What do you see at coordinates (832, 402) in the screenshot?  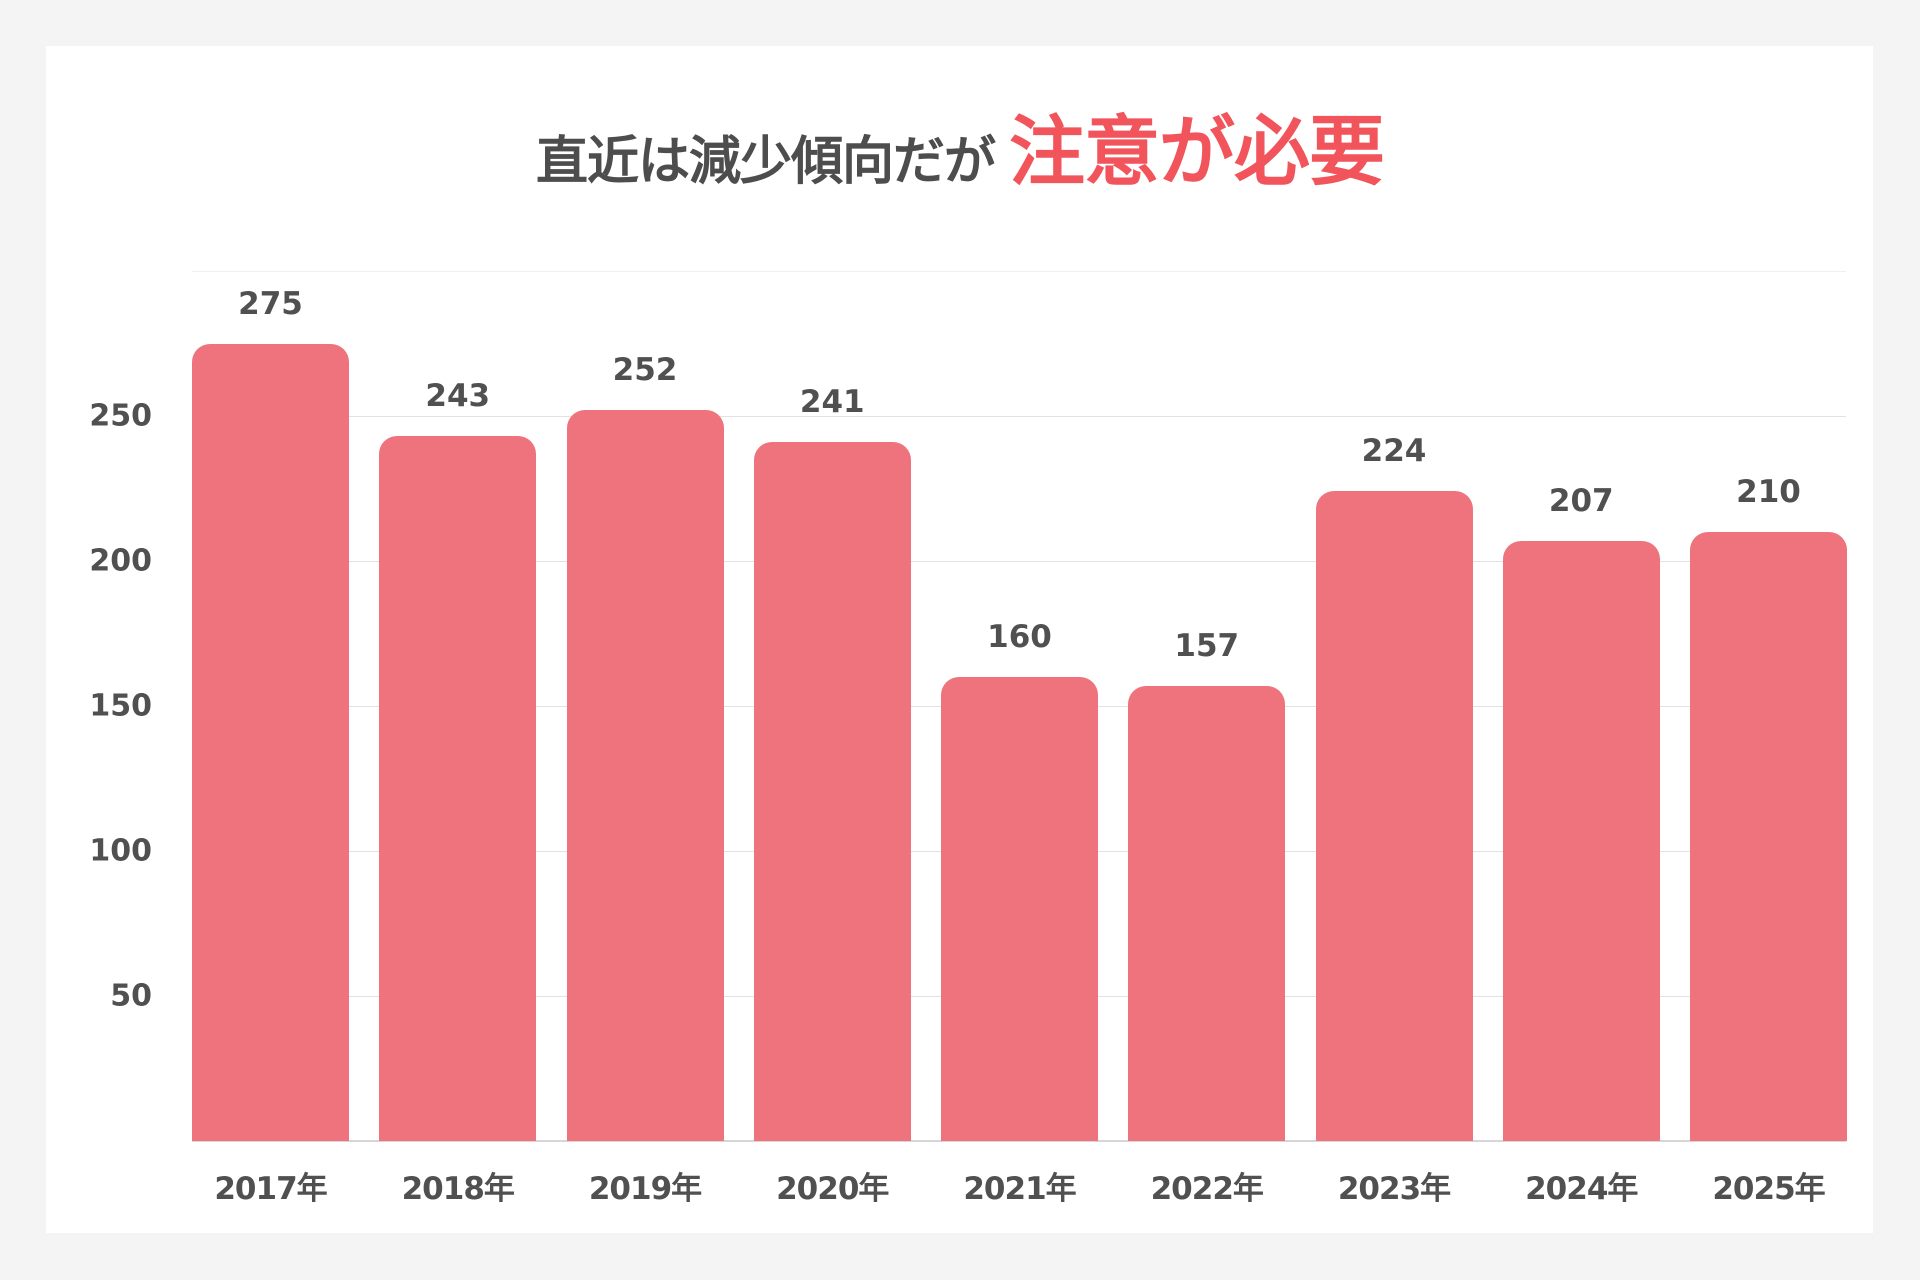 I see `bar-value-label: 241` at bounding box center [832, 402].